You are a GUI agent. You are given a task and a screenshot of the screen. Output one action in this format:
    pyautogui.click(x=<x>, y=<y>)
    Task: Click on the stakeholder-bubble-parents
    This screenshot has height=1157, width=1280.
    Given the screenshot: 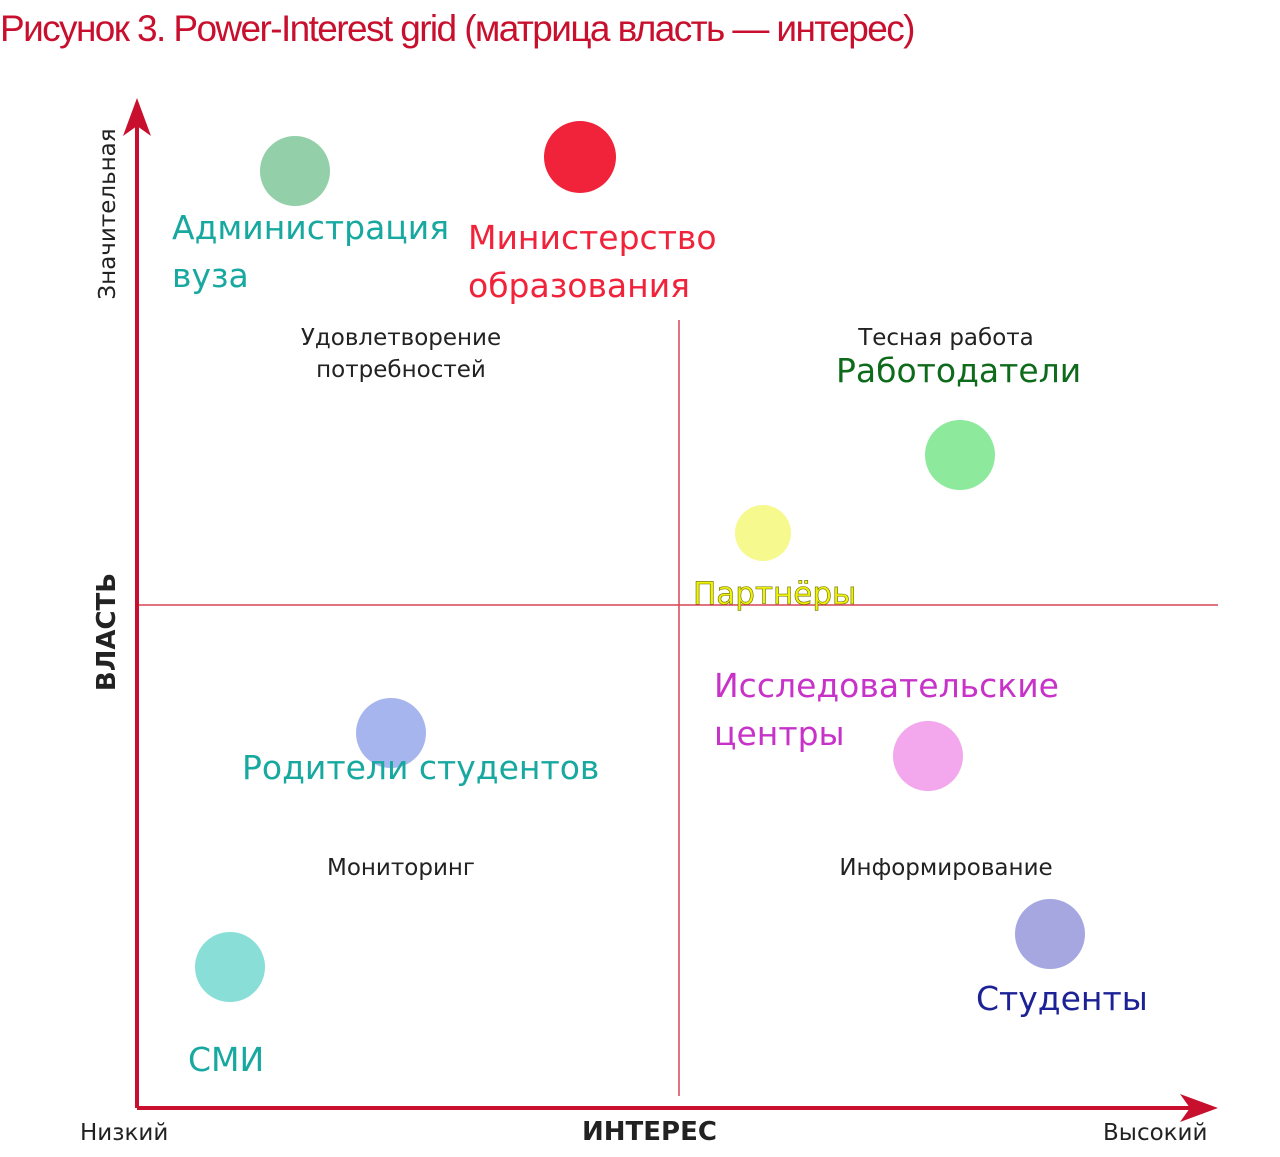 What is the action you would take?
    pyautogui.click(x=391, y=733)
    